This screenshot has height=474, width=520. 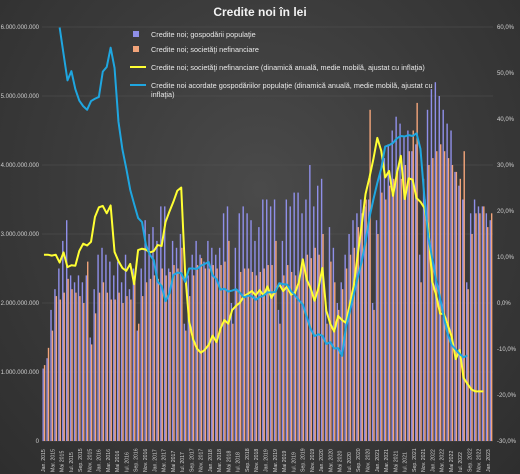 I want to click on x-tick-label: Nov. 2017, so click(x=202, y=460).